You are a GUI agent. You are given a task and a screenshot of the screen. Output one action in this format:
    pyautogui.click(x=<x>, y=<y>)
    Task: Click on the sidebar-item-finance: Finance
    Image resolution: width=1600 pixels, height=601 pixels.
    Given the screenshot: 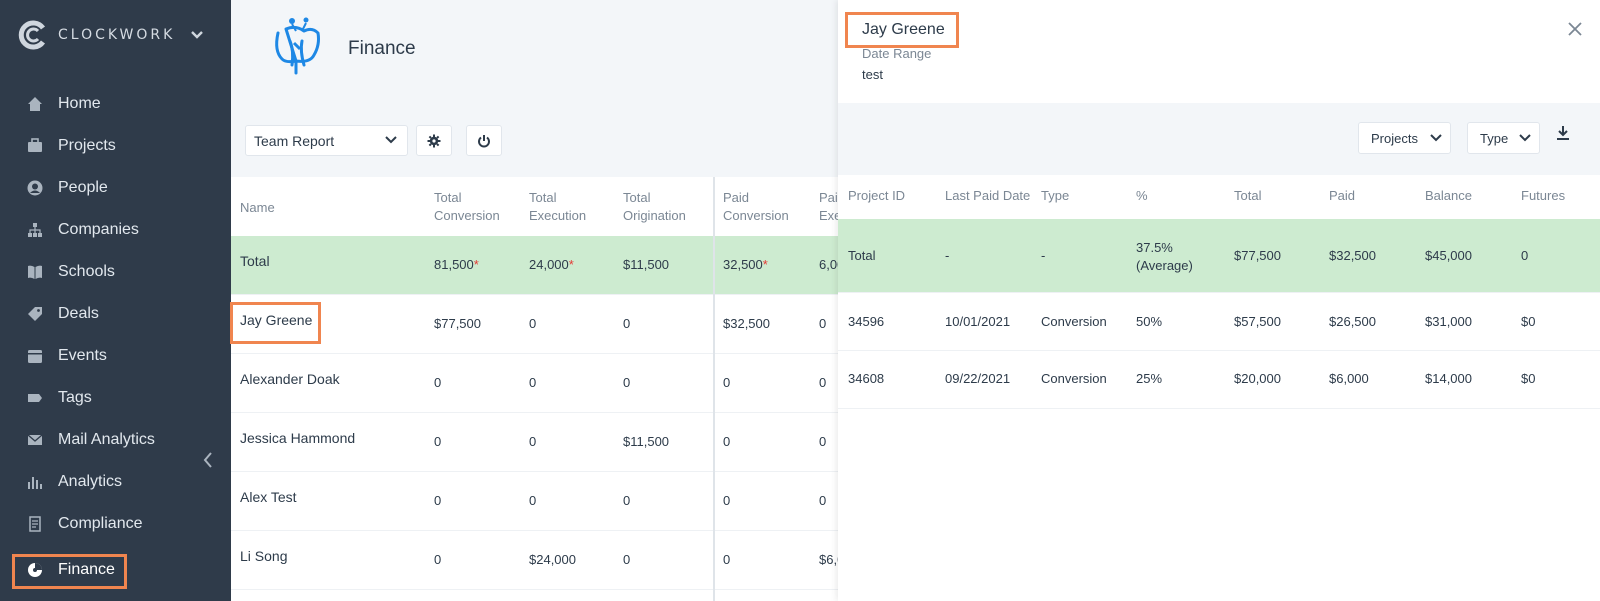 What is the action you would take?
    pyautogui.click(x=70, y=570)
    